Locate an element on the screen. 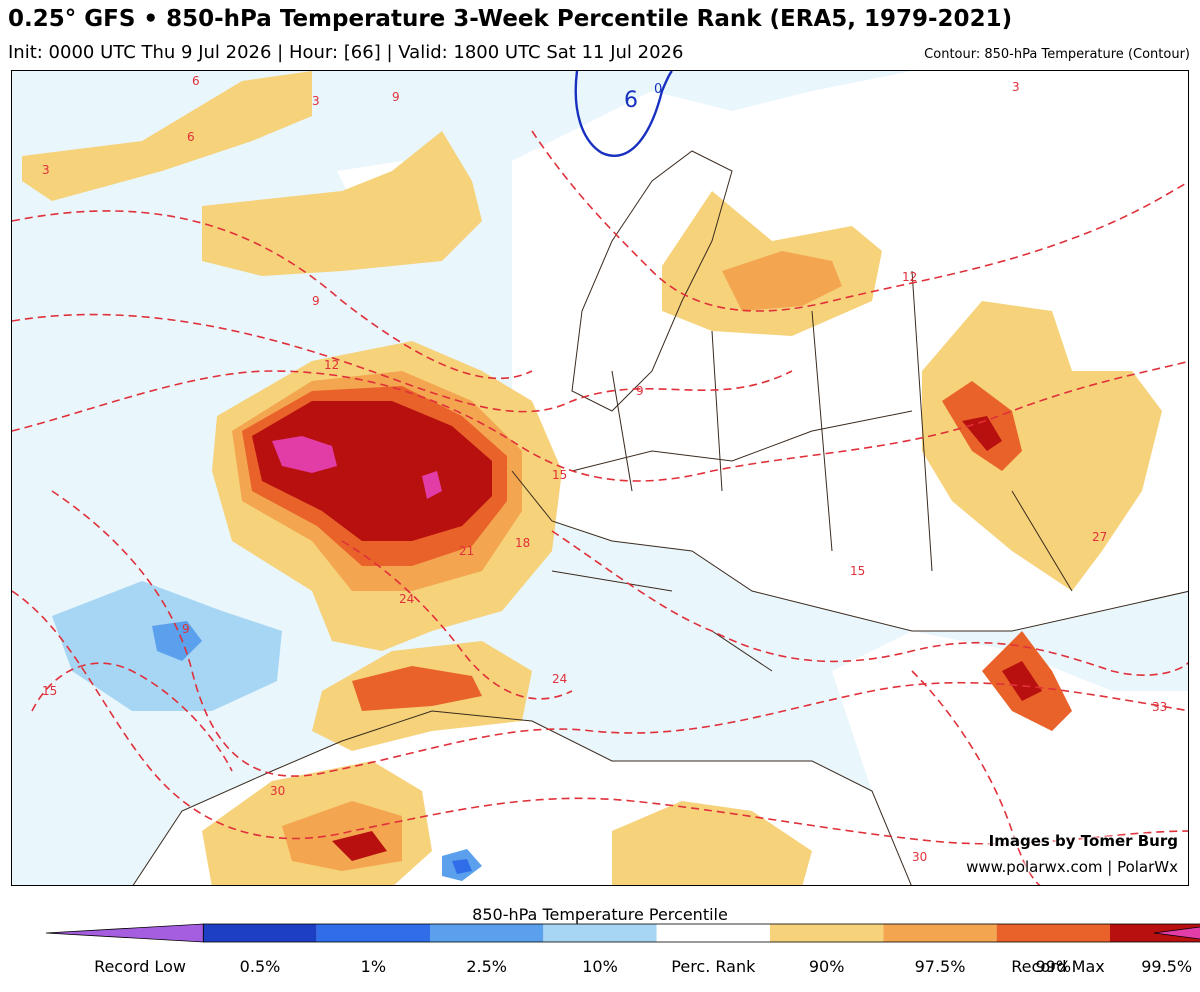 The width and height of the screenshot is (1200, 992). colorbar-label: 90% is located at coordinates (826, 966).